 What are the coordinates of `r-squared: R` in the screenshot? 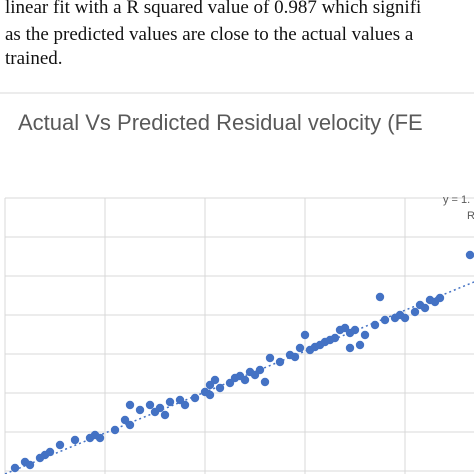 It's located at (470, 216).